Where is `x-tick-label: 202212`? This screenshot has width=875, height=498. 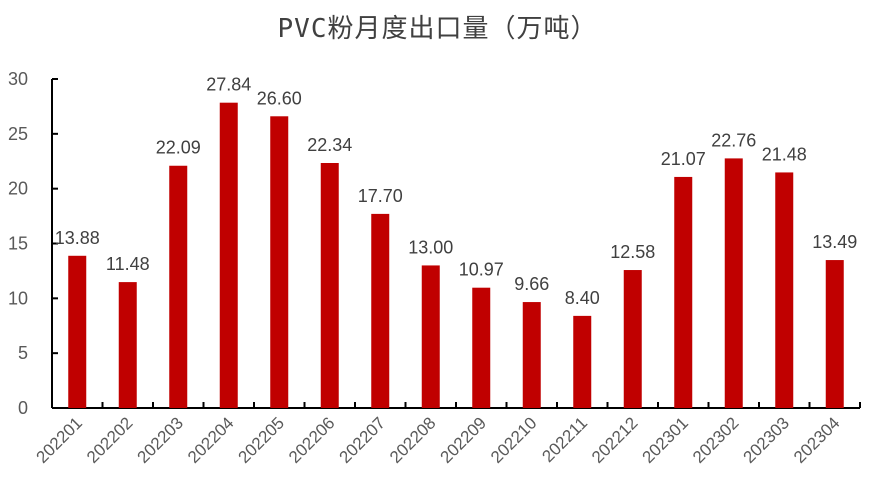
x-tick-label: 202212 is located at coordinates (615, 440).